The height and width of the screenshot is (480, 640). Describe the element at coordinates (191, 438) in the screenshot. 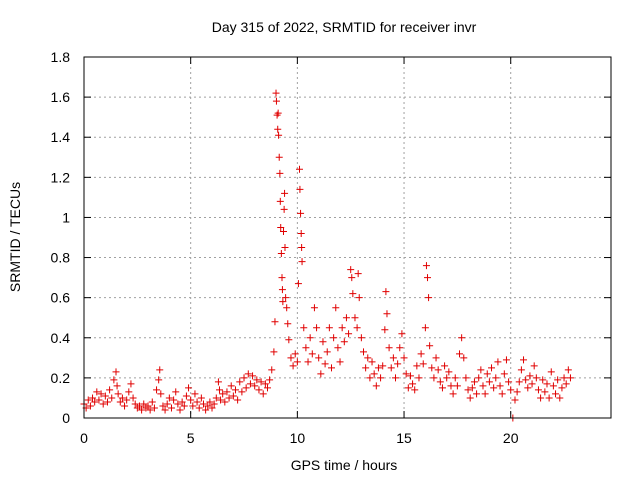

I see `x-tick-label: 5` at that location.